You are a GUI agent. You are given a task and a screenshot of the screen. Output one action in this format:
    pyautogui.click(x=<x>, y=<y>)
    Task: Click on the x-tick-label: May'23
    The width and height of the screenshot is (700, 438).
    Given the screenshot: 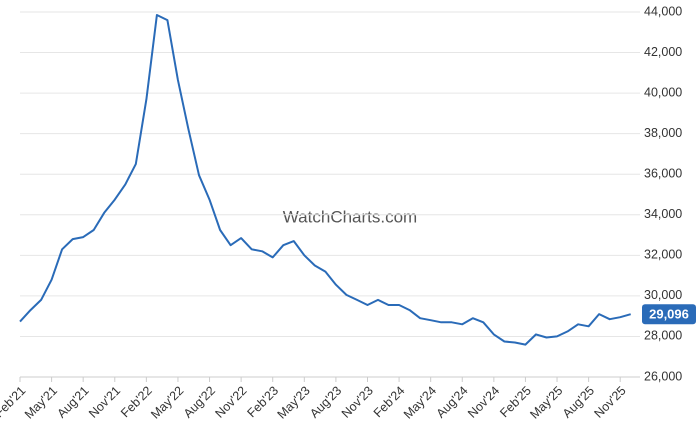 What is the action you would take?
    pyautogui.click(x=294, y=403)
    